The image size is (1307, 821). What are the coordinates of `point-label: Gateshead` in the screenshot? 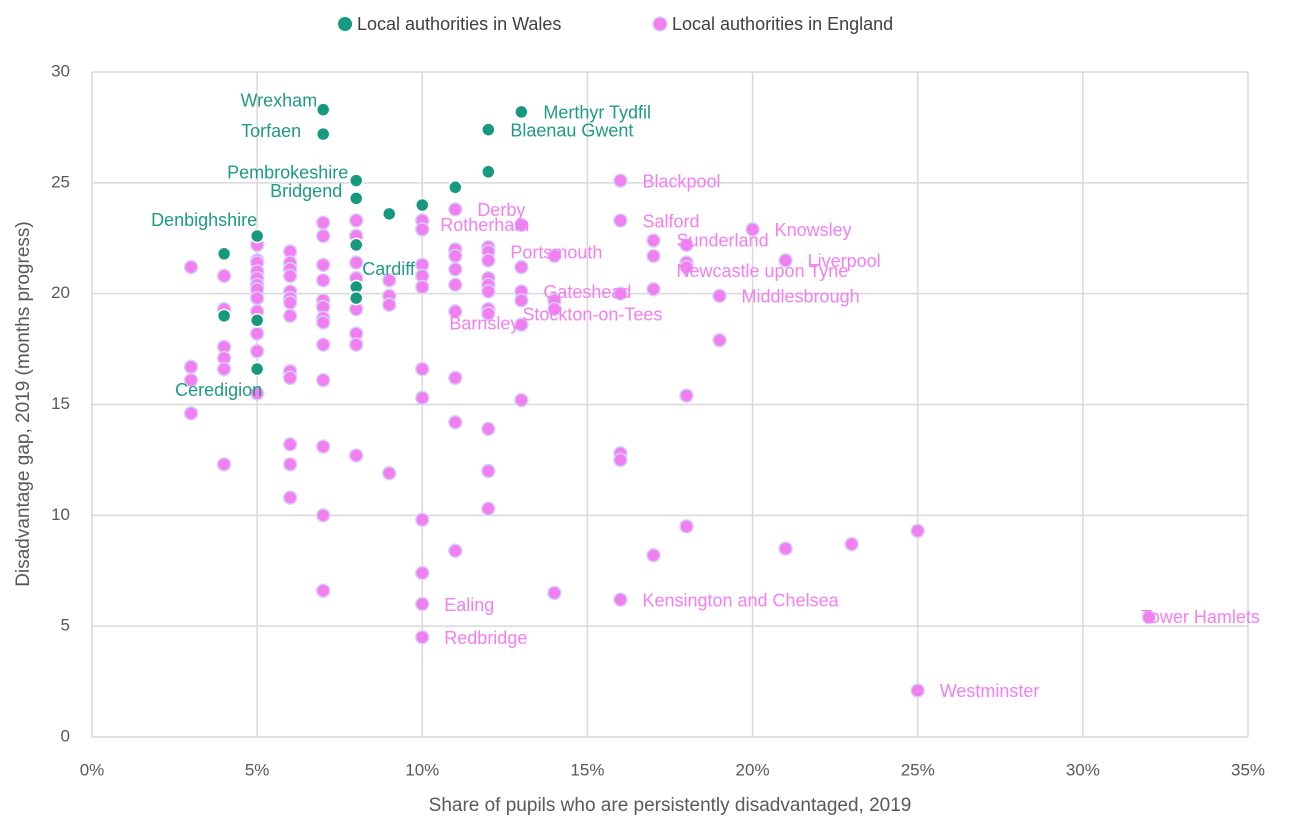 It's located at (587, 292).